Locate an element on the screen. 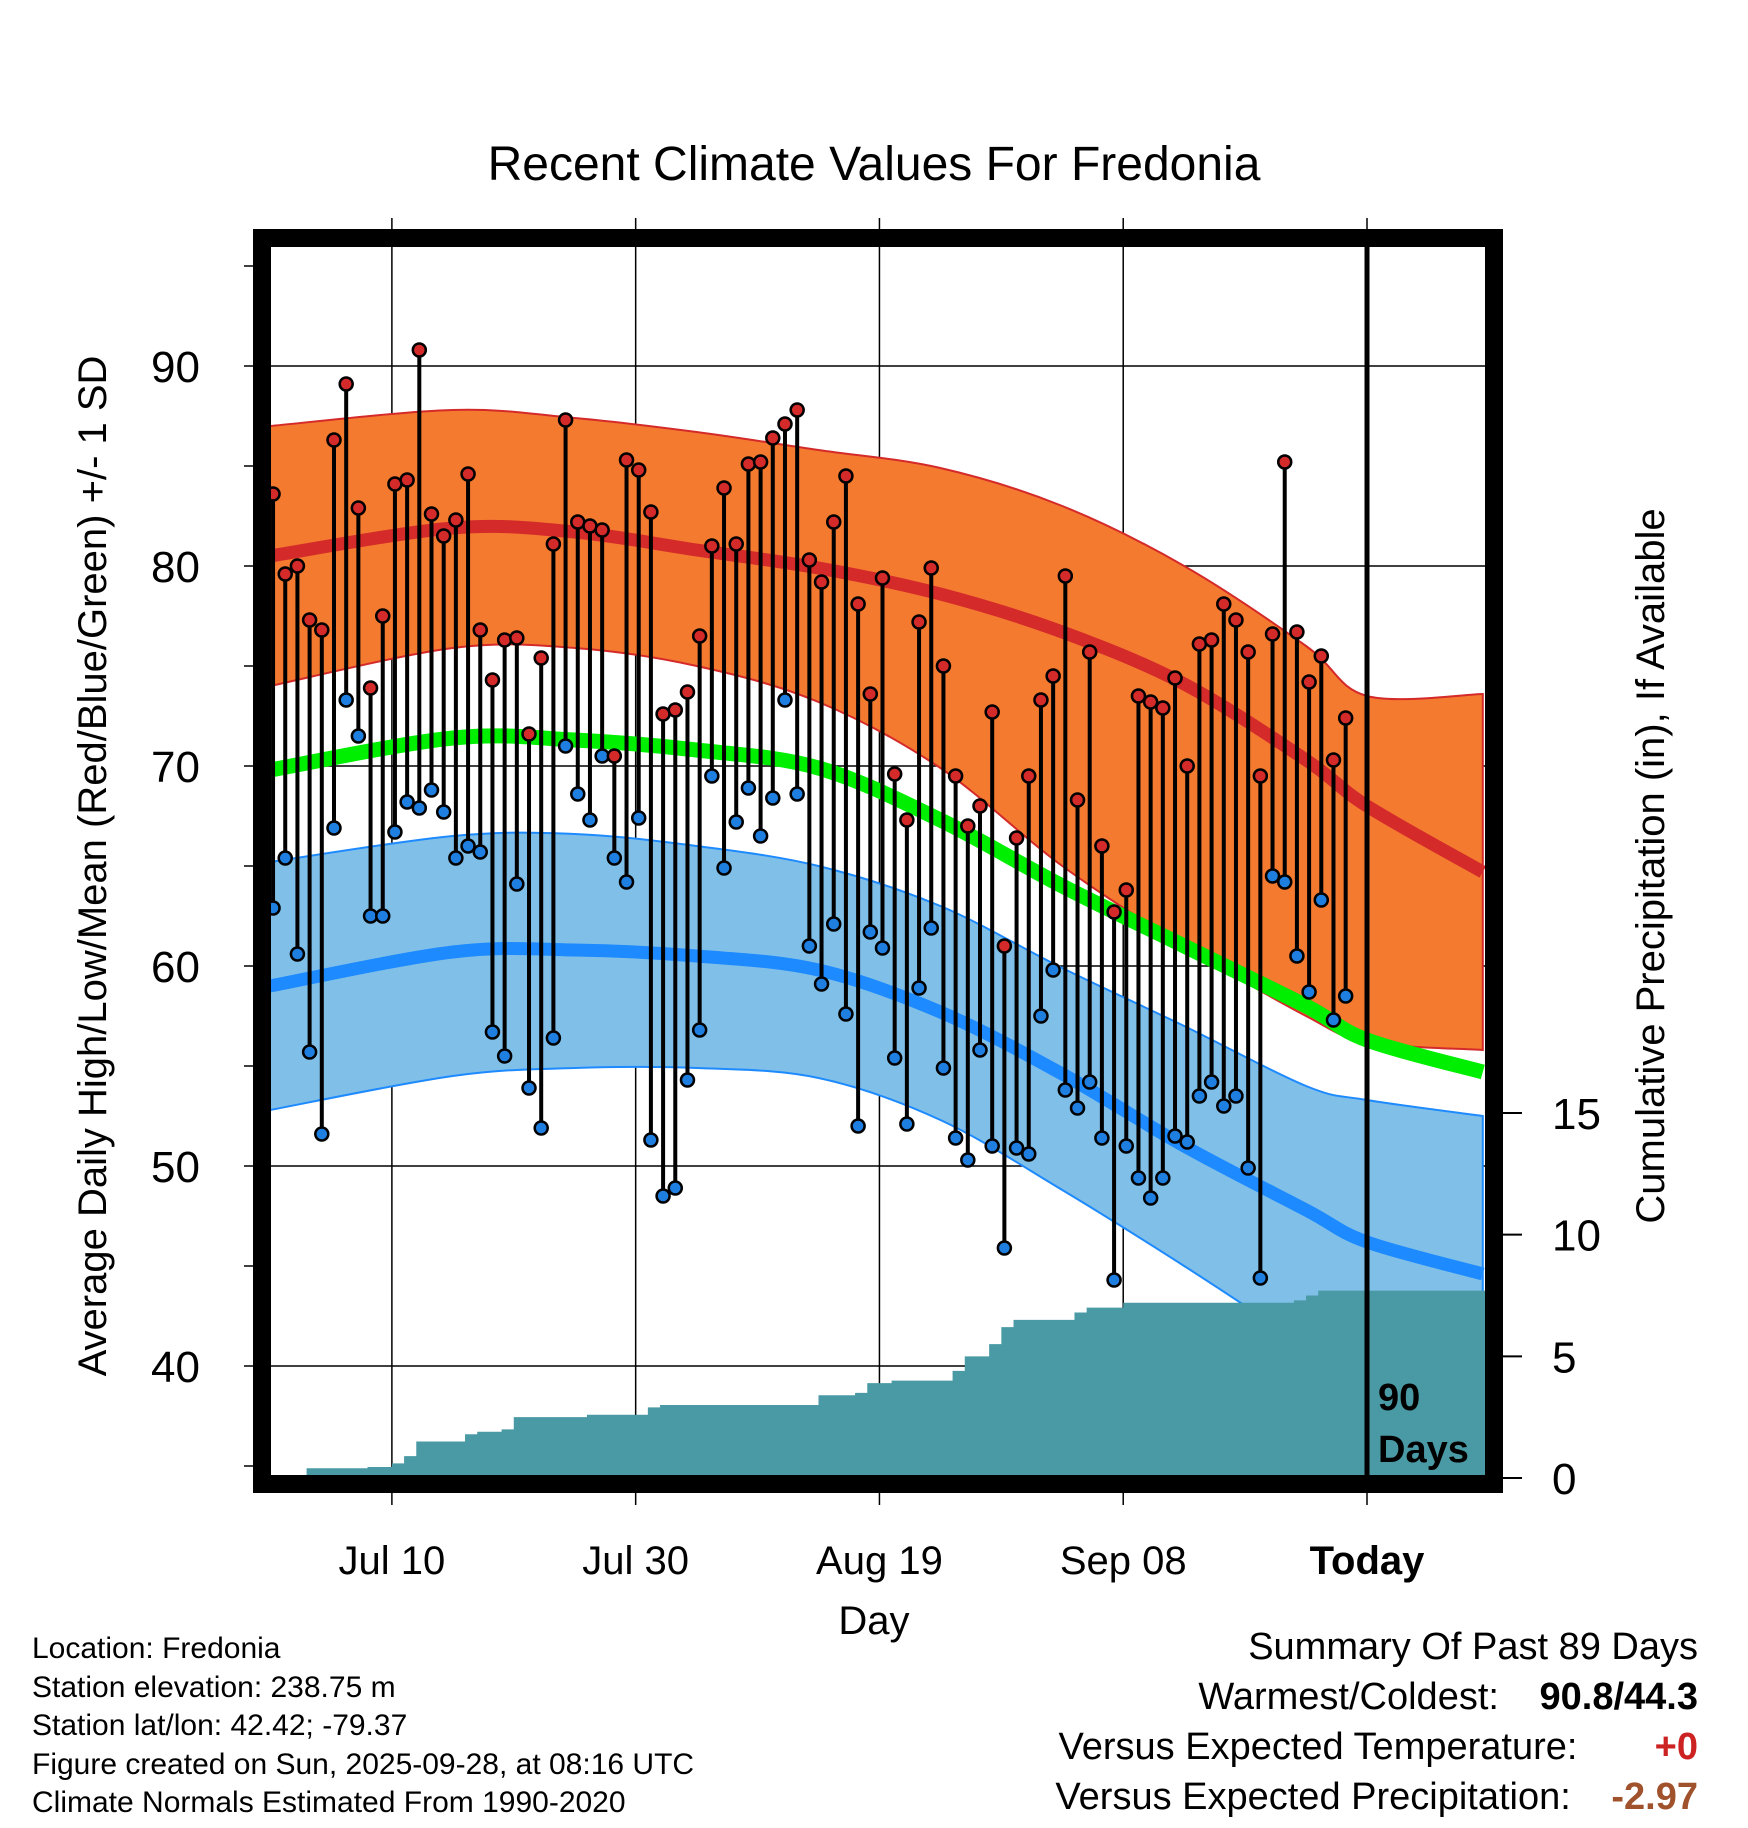 The height and width of the screenshot is (1828, 1748). y-tick-label: 80 is located at coordinates (175, 567).